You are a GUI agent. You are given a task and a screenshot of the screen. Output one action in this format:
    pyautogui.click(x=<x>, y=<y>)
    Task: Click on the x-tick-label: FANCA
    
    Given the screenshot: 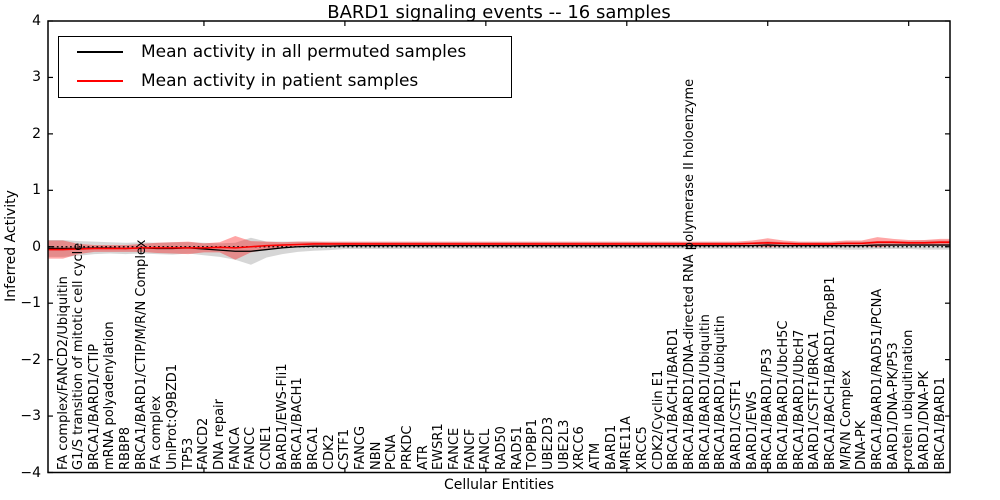 What is the action you would take?
    pyautogui.click(x=235, y=448)
    